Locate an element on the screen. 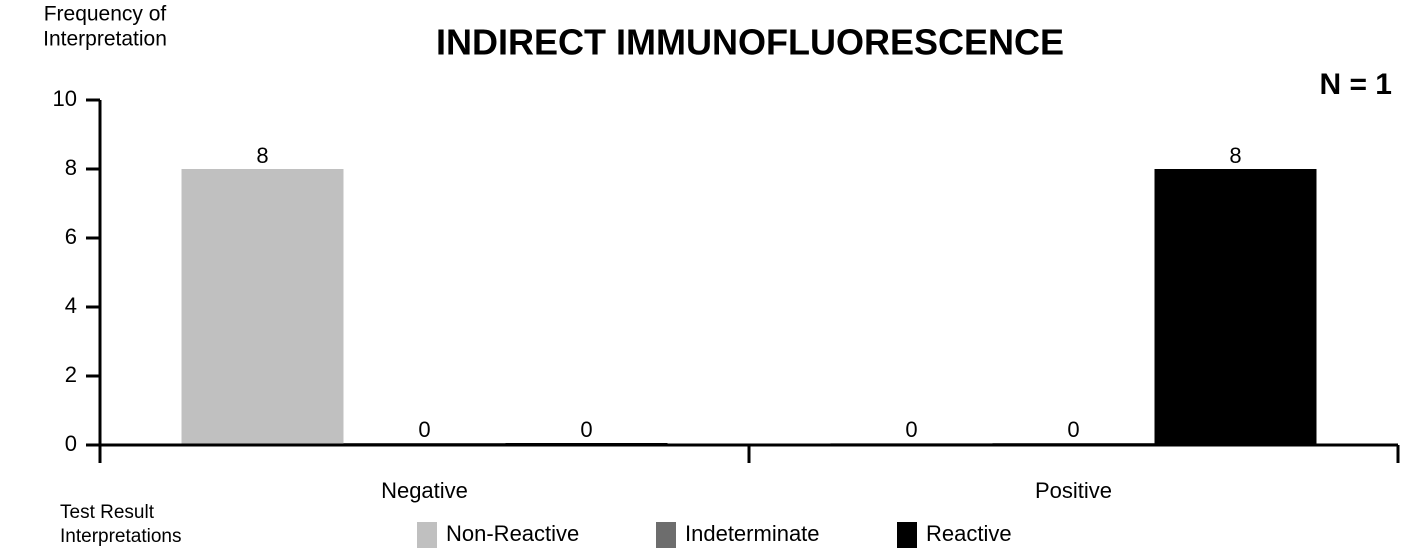 The height and width of the screenshot is (560, 1402). annotation: N = 1 is located at coordinates (1355, 84).